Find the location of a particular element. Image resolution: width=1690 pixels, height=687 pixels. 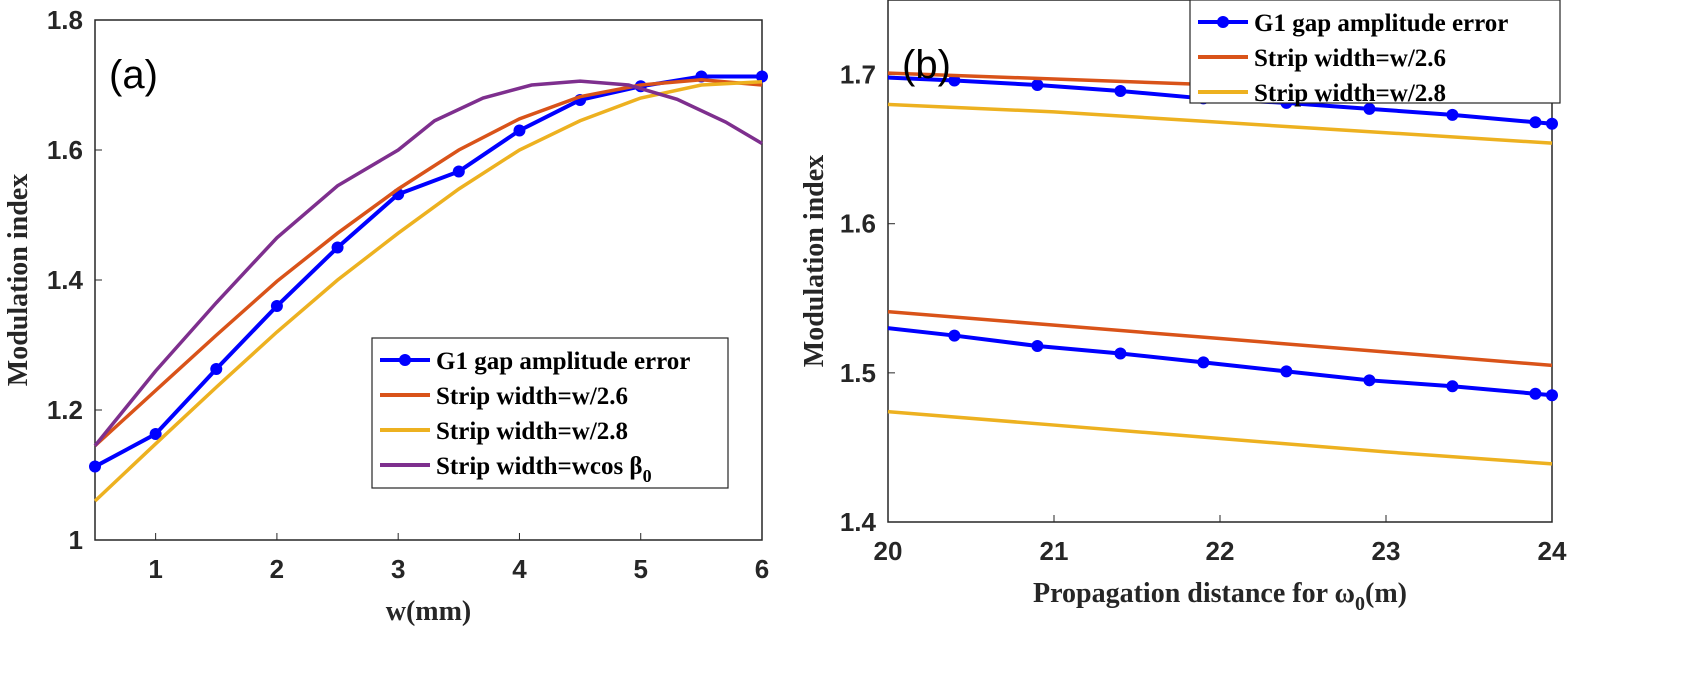

x-tick-label: 6 is located at coordinates (762, 569).